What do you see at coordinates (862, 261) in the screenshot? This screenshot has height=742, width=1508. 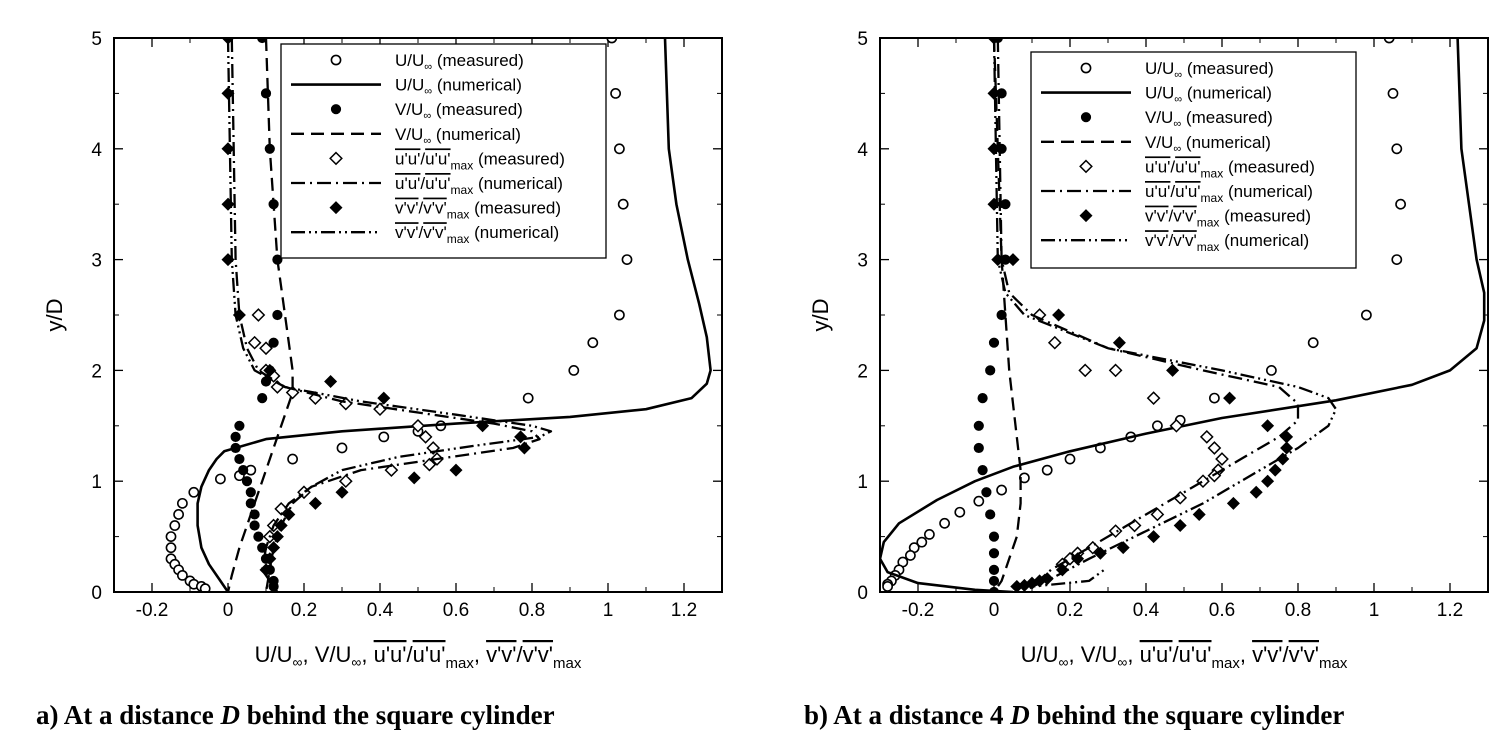 I see `y-tick-label-3: 3` at bounding box center [862, 261].